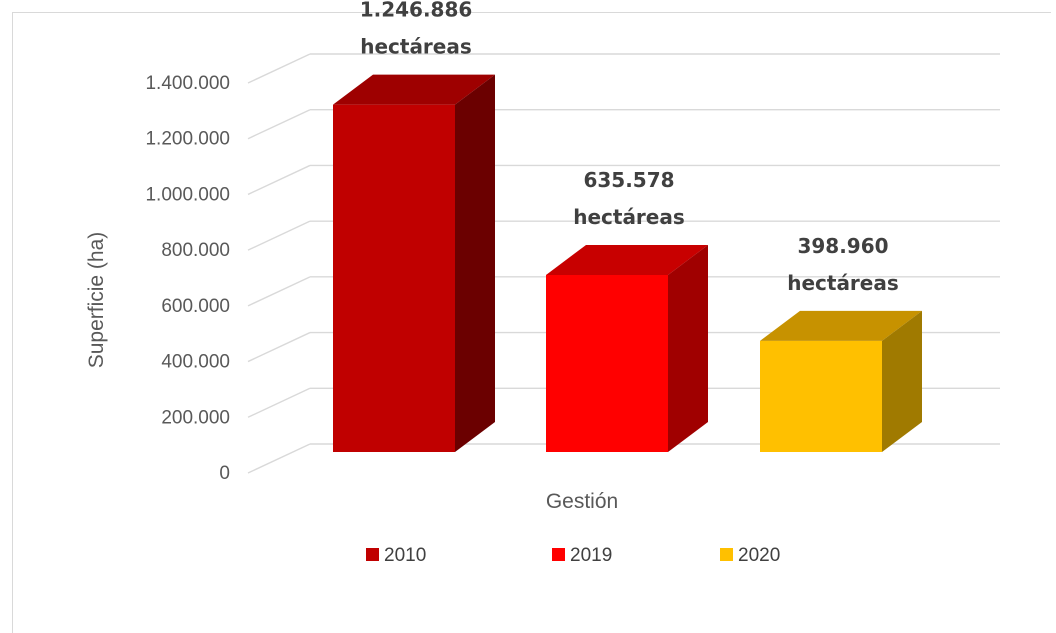 This screenshot has width=1056, height=633. I want to click on y-tick-label: 0, so click(224, 473).